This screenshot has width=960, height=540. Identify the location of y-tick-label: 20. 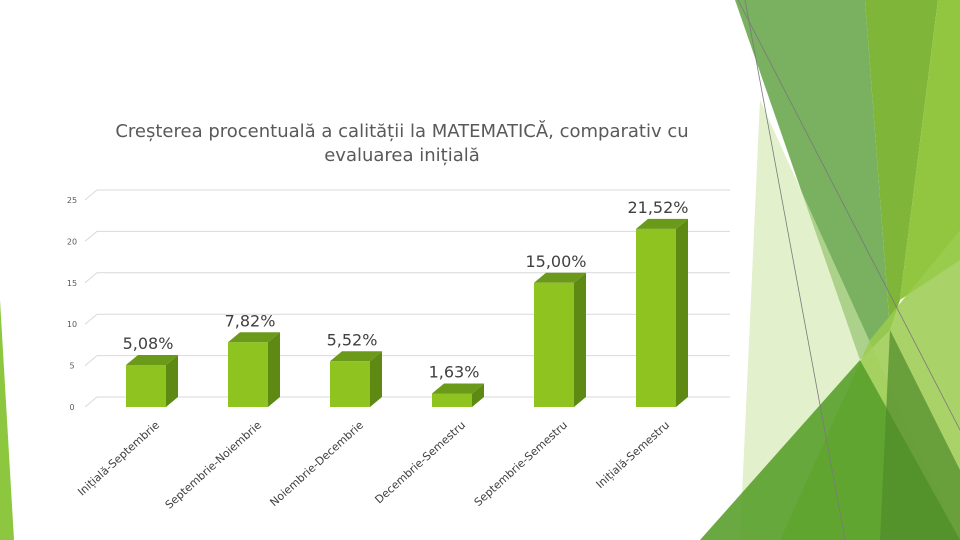
(72, 241).